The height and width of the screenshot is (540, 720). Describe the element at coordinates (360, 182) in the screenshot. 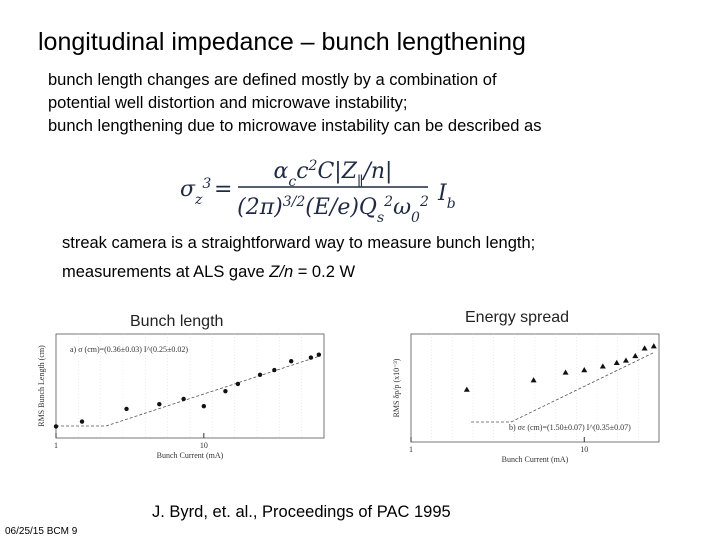

I see `equation-token: ∥` at that location.